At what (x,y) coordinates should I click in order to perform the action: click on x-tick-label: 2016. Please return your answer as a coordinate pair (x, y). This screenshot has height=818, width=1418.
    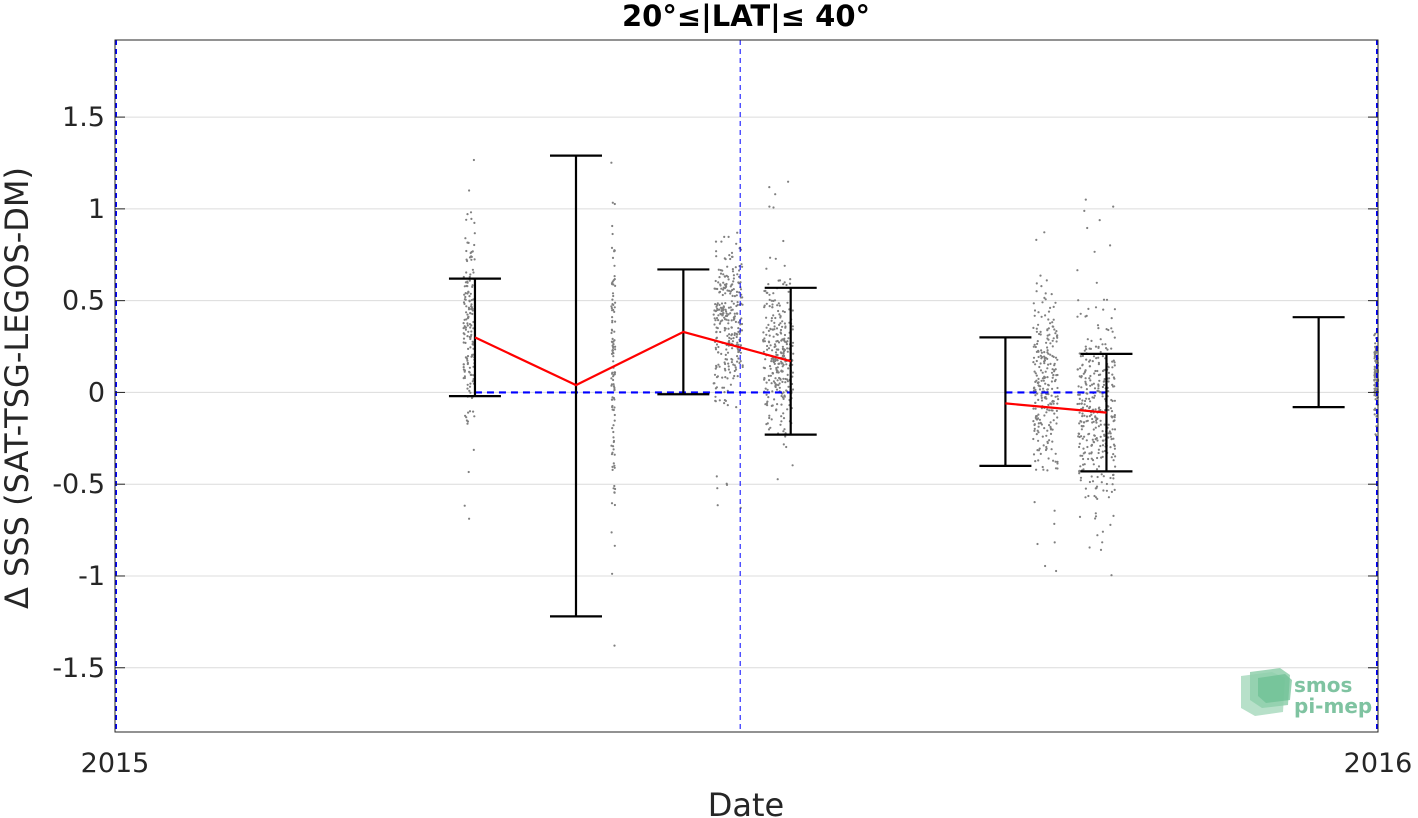
    Looking at the image, I should click on (1378, 763).